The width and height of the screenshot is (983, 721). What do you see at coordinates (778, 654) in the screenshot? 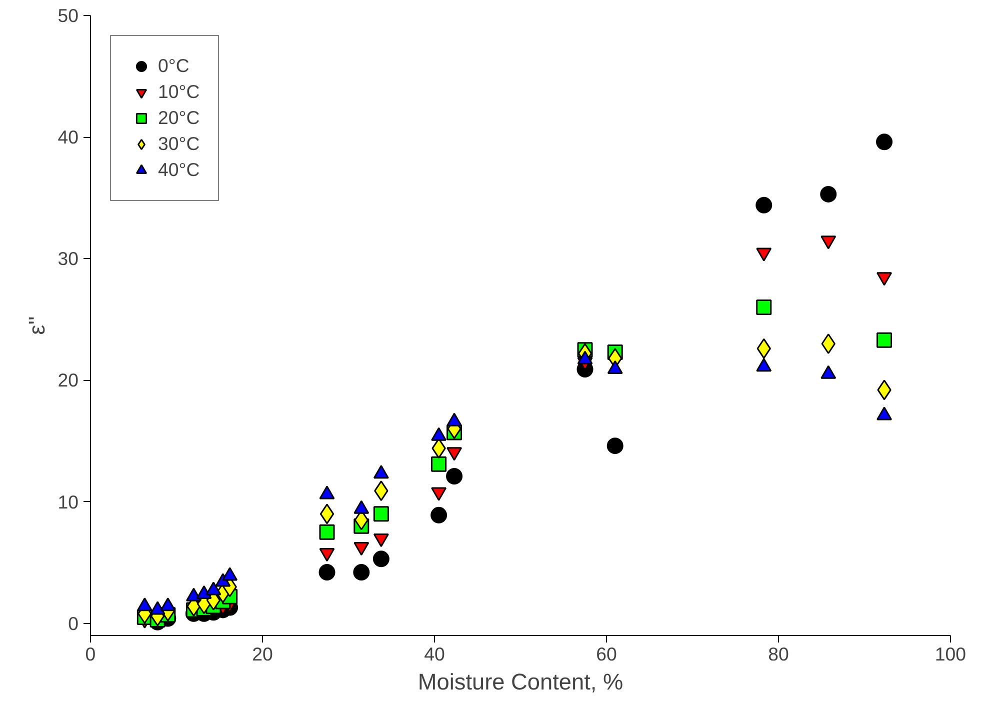
I see `x-tick-label: 80` at bounding box center [778, 654].